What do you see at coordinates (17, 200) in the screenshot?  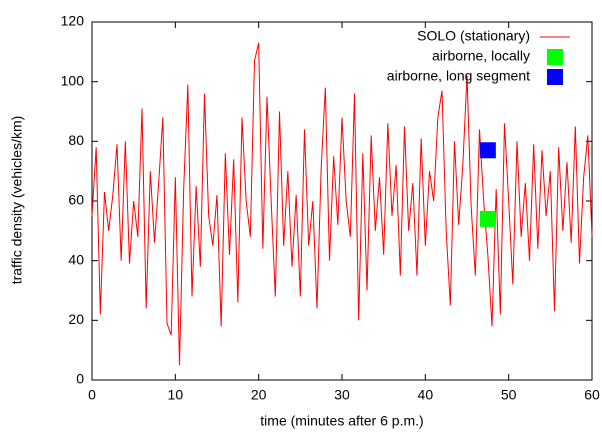 I see `y-axis-label: traffic density (vehicles/km)` at bounding box center [17, 200].